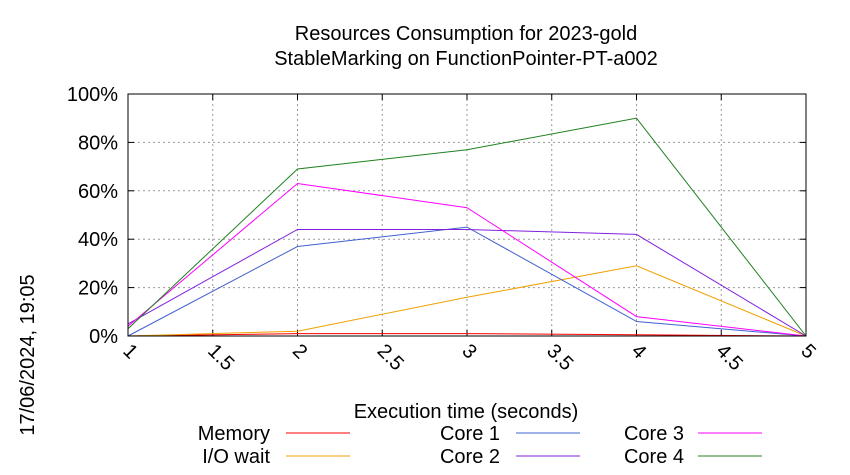 This screenshot has height=475, width=850. Describe the element at coordinates (98, 192) in the screenshot. I see `y-tick-label: 60%` at that location.